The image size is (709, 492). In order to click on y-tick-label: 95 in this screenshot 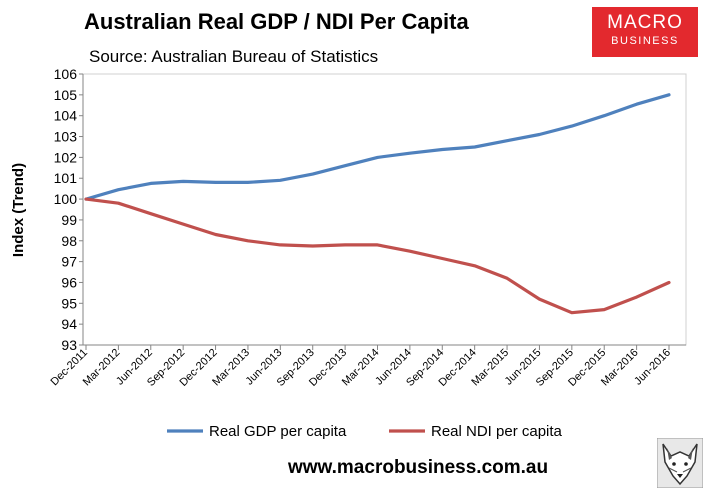, I will do `click(69, 303)`.